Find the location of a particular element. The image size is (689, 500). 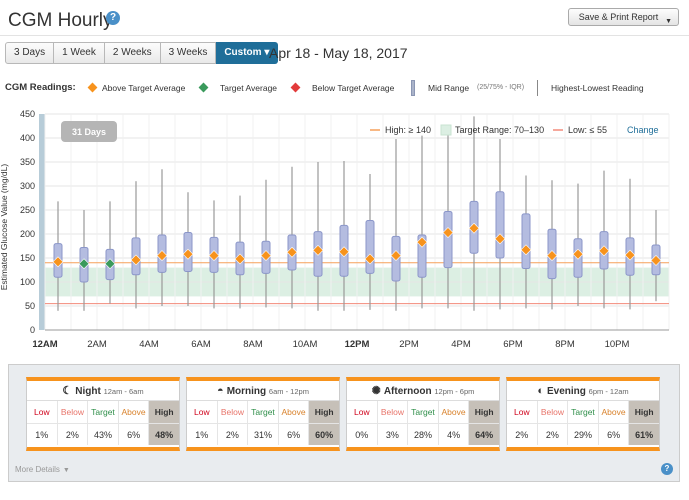

y-tick-label: 100 is located at coordinates (27, 282).